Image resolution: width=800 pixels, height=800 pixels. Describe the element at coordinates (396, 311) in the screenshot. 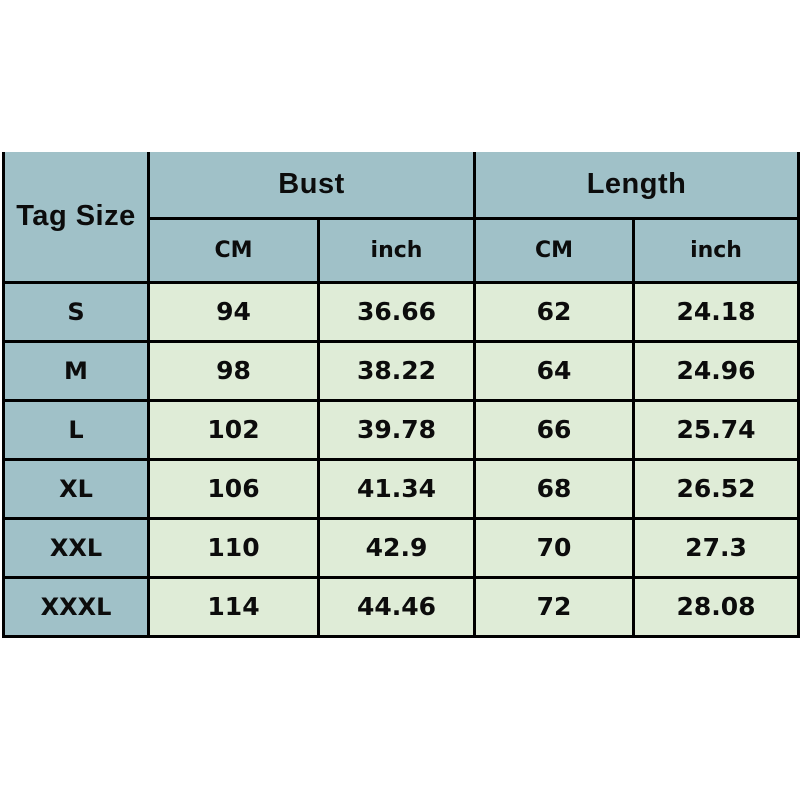

I see `bust-inch-cell: 36.66` at that location.